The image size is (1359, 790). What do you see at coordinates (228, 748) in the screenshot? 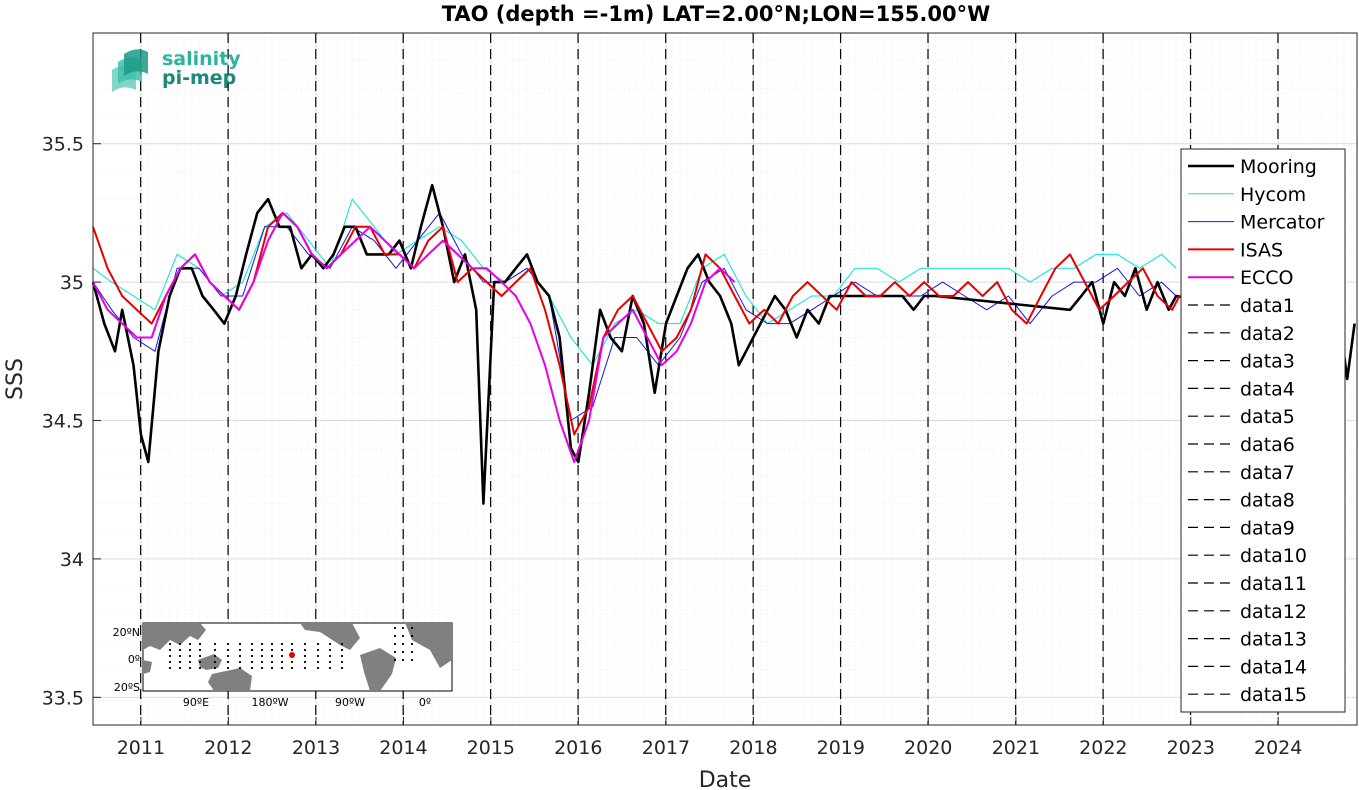
I see `x-tick-label: 2012` at bounding box center [228, 748].